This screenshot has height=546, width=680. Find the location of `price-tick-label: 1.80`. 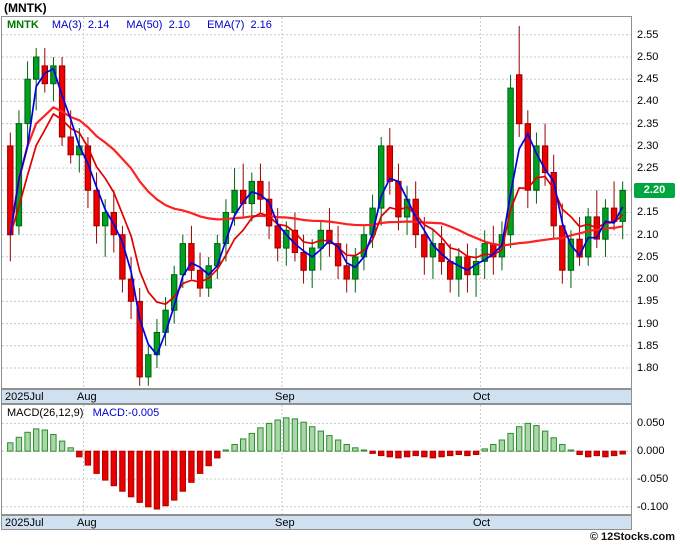

price-tick-label: 1.80 is located at coordinates (648, 368).